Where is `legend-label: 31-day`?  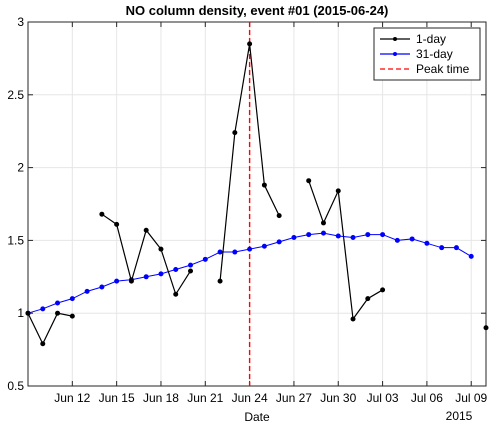
legend-label: 31-day is located at coordinates (434, 54).